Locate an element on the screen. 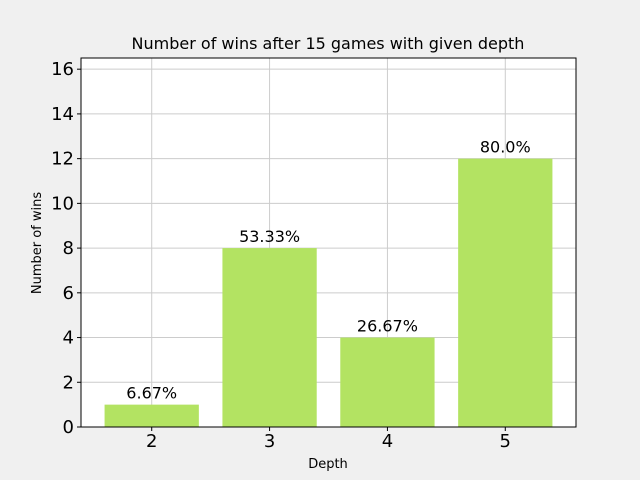 This screenshot has width=640, height=480. x-tick-label: 5 is located at coordinates (505, 441).